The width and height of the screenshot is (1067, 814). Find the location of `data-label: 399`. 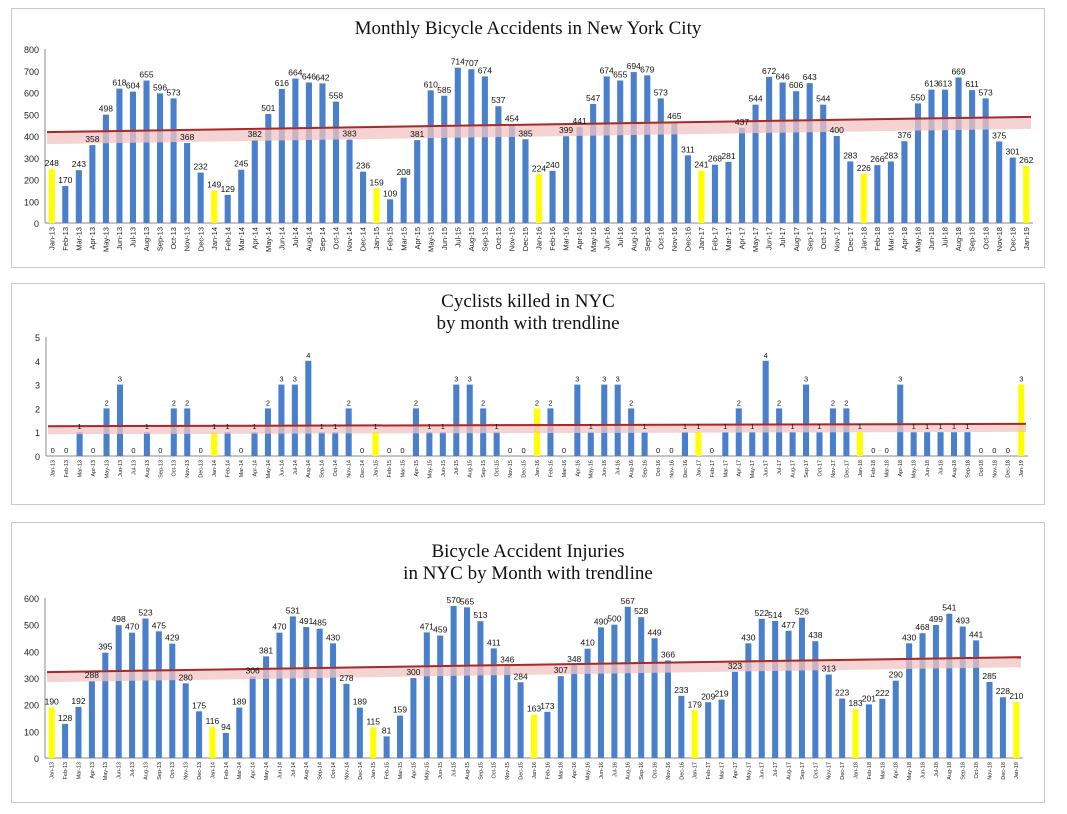

data-label: 399 is located at coordinates (566, 130).